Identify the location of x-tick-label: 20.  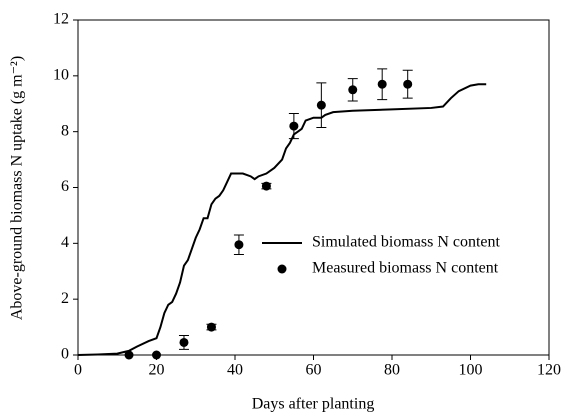
(157, 370).